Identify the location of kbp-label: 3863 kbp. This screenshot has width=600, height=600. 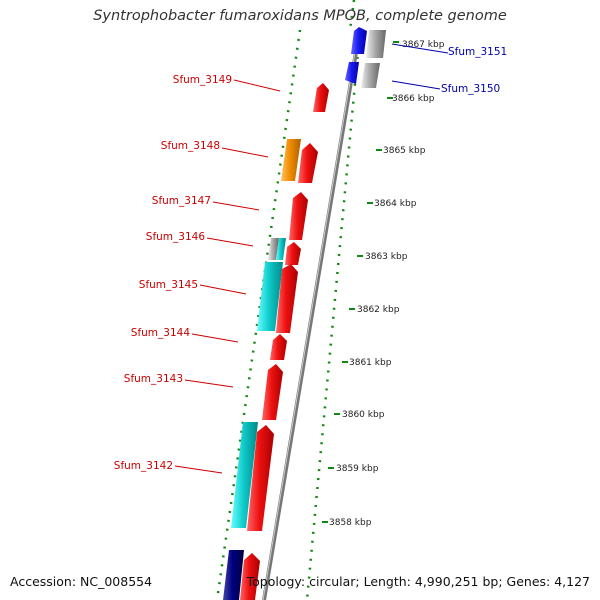
(386, 257).